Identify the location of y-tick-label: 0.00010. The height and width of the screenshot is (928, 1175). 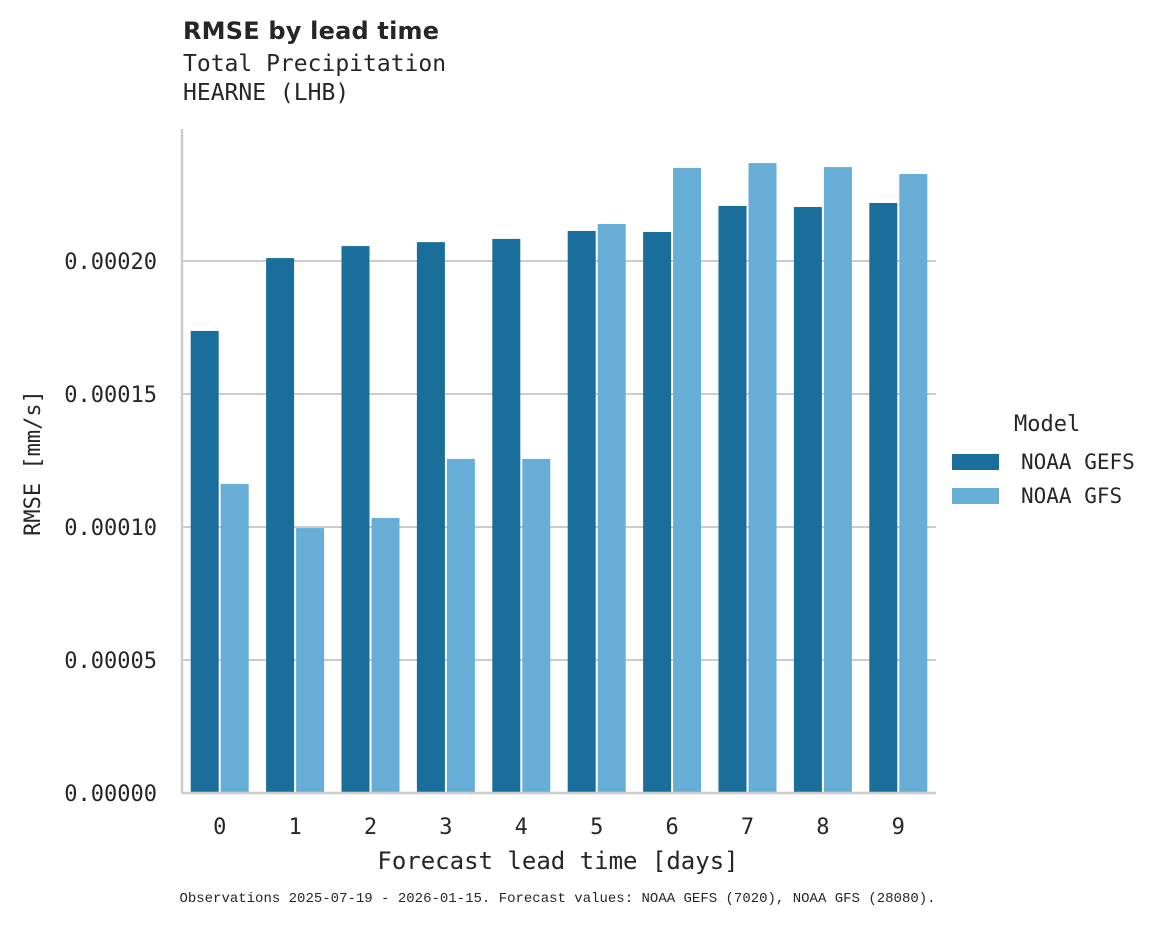
(110, 528).